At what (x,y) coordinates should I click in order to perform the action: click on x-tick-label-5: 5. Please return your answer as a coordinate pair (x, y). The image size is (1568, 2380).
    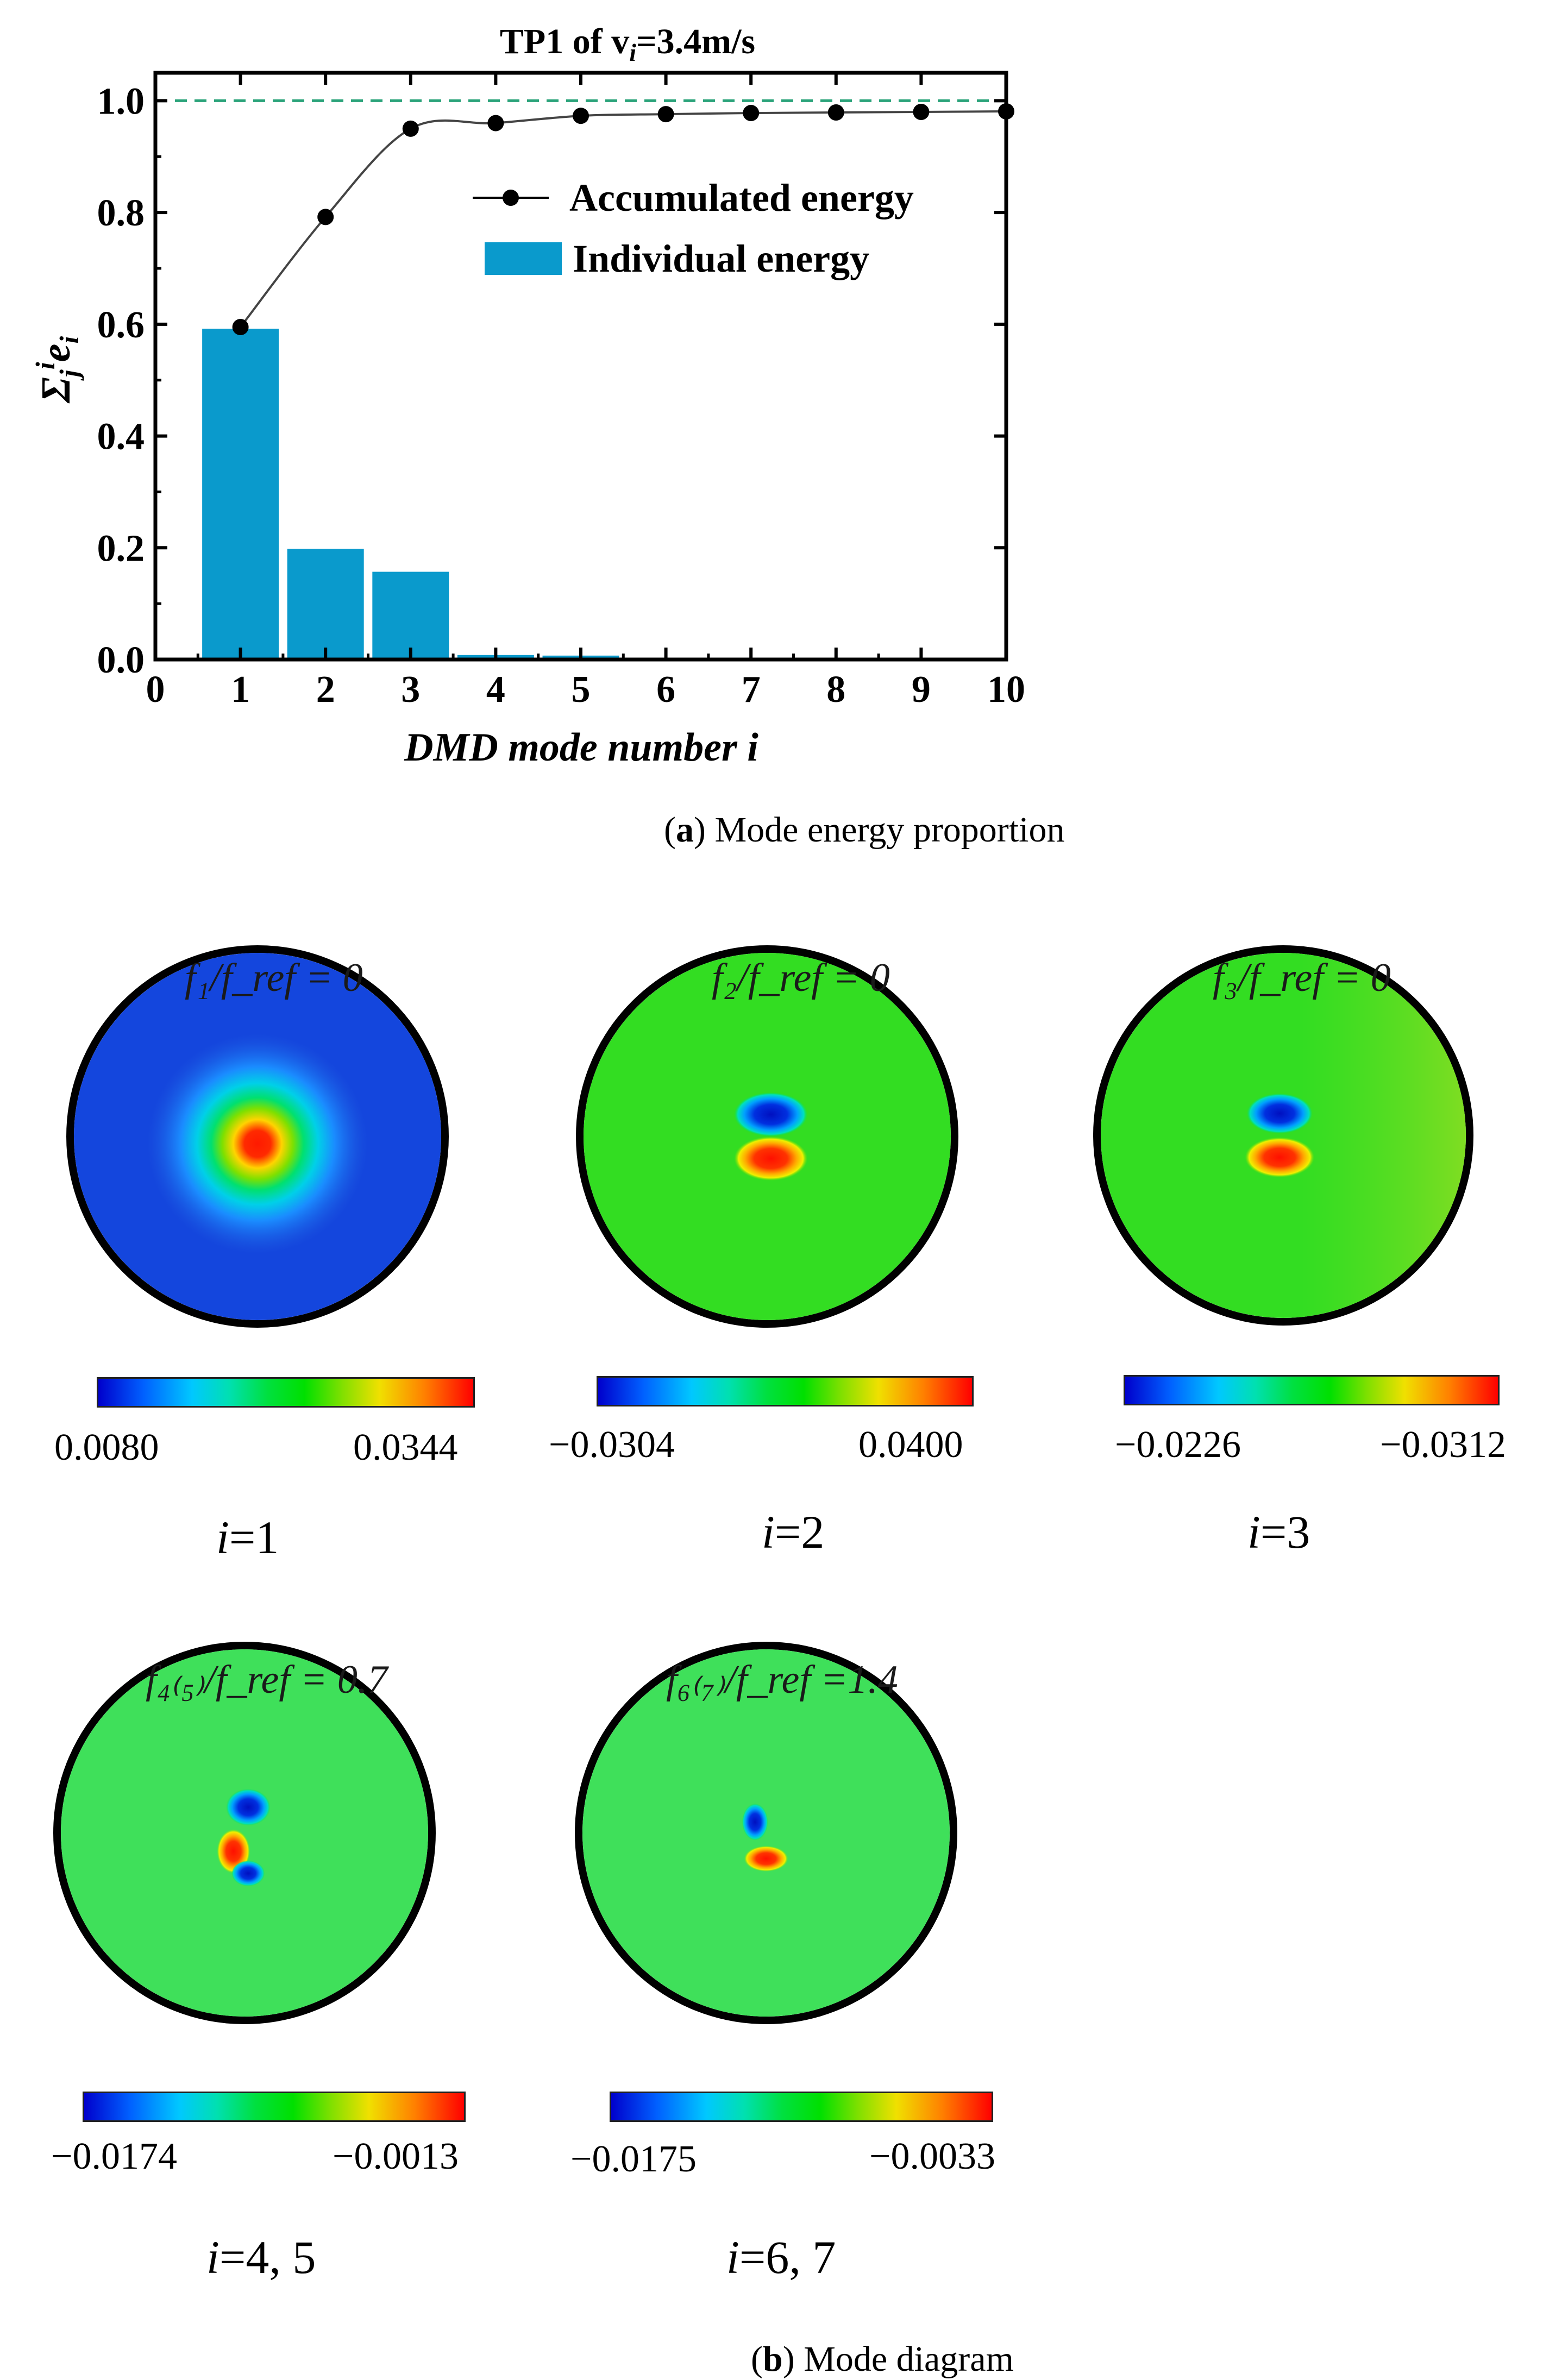
    Looking at the image, I should click on (581, 690).